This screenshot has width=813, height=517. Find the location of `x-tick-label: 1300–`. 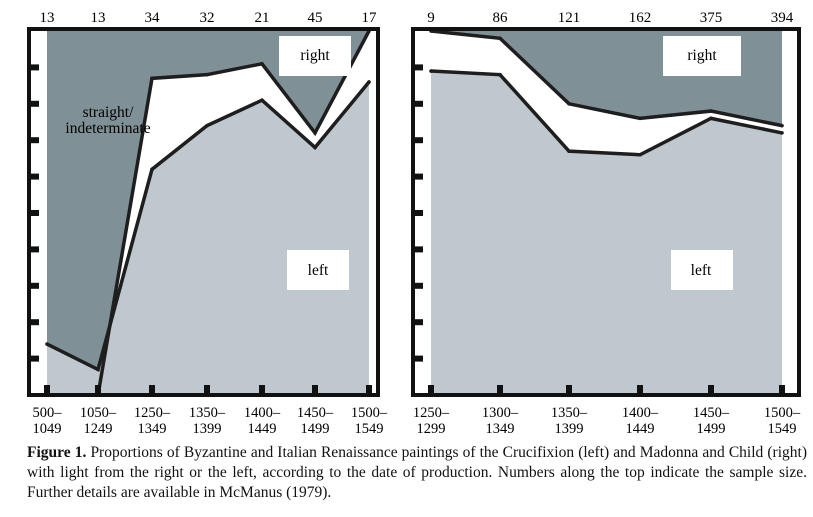

x-tick-label: 1300– is located at coordinates (500, 413).